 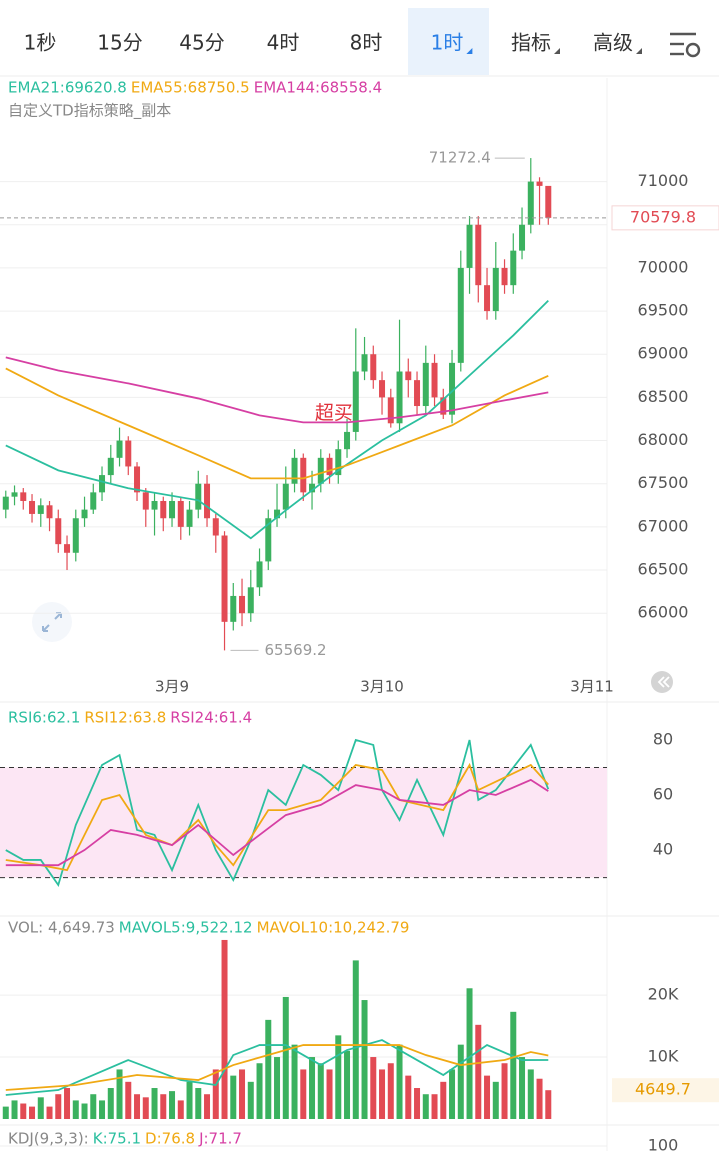 I want to click on scroll-button, so click(x=662, y=682).